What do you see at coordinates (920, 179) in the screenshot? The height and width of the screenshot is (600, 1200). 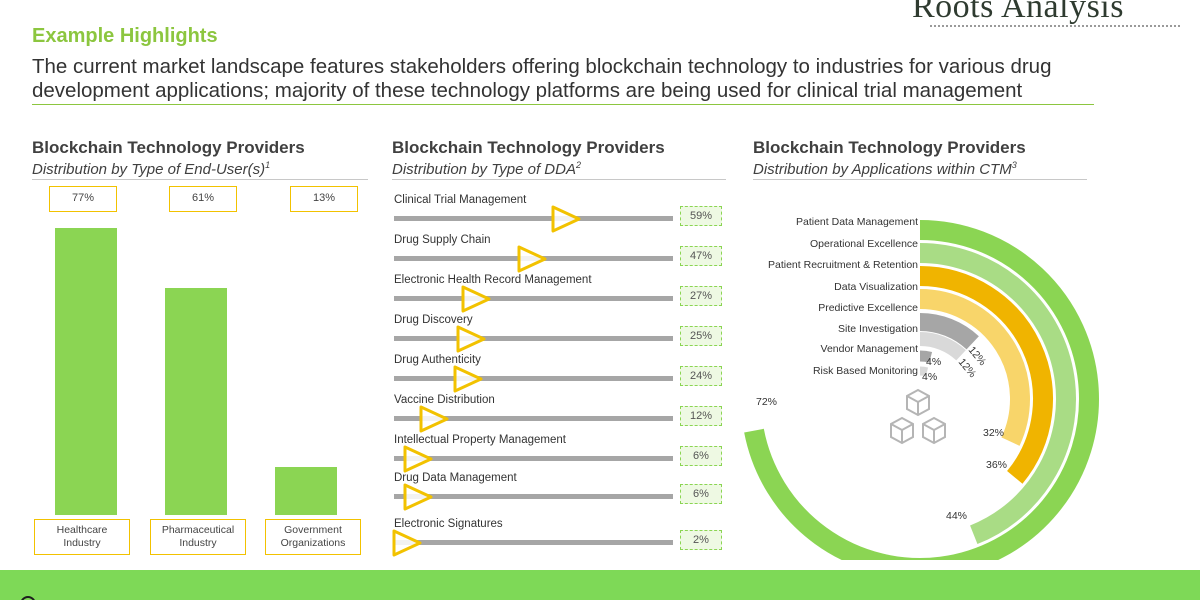 I see `panel-3-divider` at bounding box center [920, 179].